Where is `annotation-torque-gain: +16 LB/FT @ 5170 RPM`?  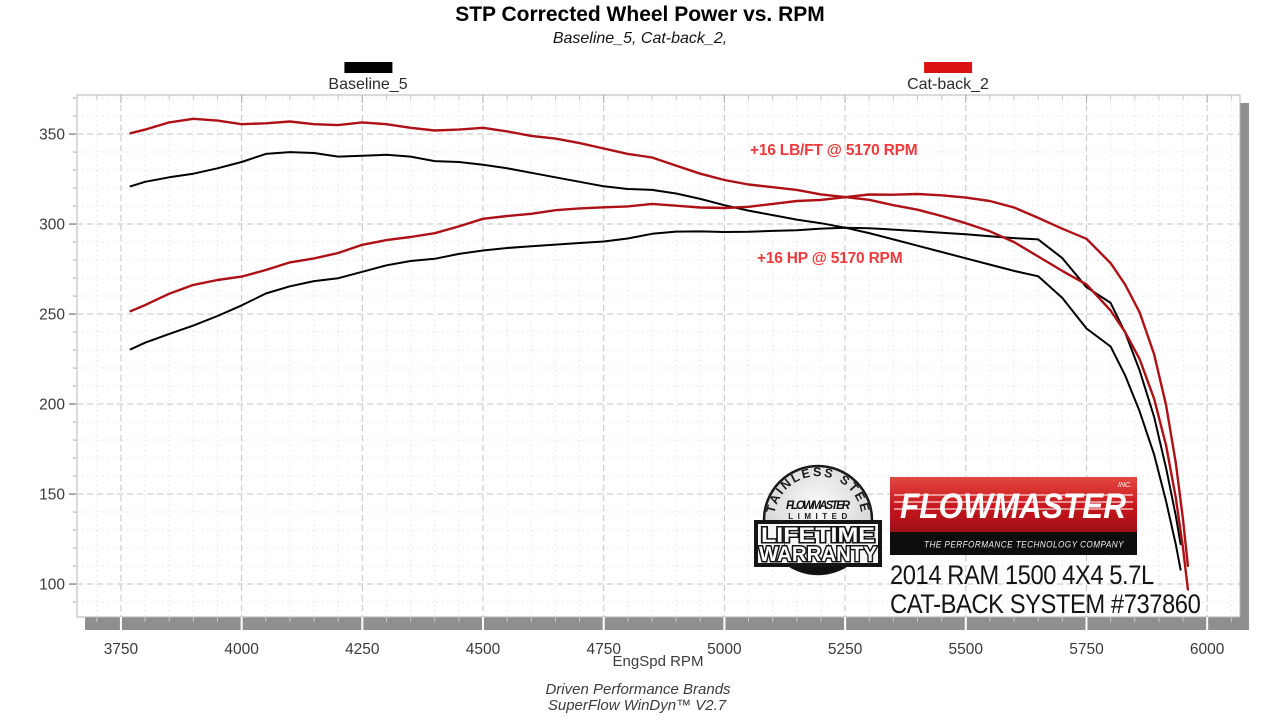
annotation-torque-gain: +16 LB/FT @ 5170 RPM is located at coordinates (834, 150).